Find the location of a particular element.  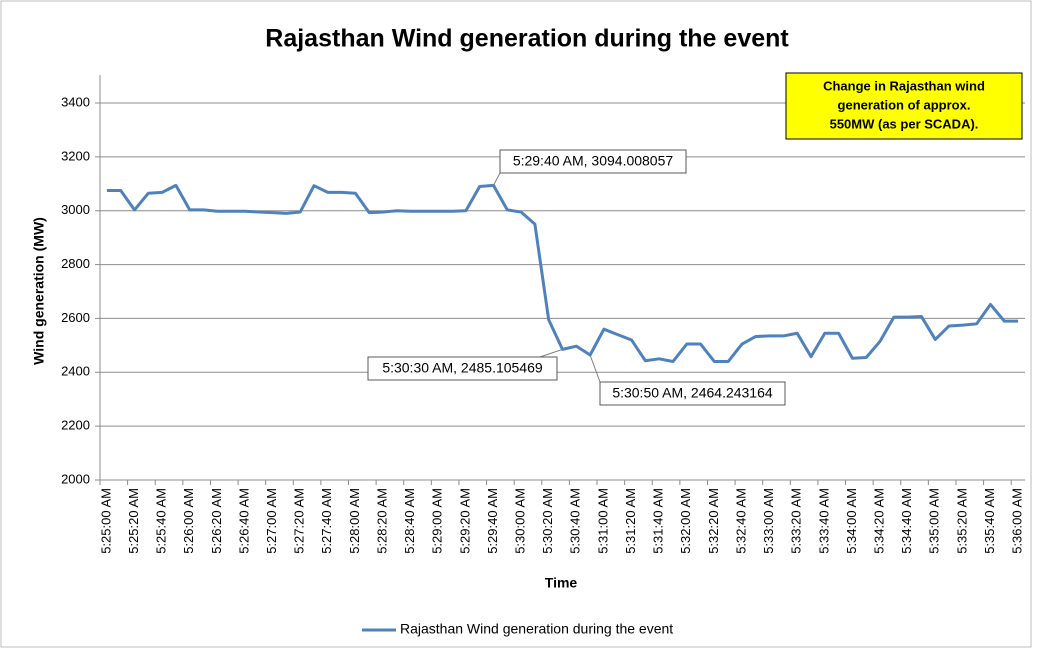

x-tick-label: 5:26:40 AM is located at coordinates (243, 521).